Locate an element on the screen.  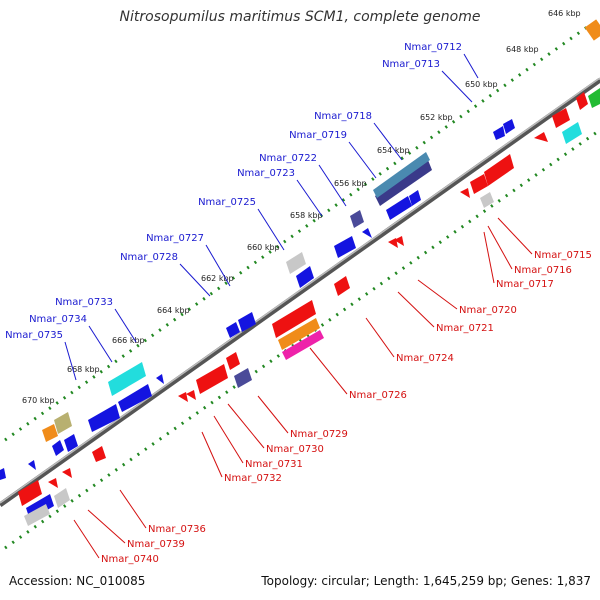
gene-label: Nmar_0712 is located at coordinates (433, 47).